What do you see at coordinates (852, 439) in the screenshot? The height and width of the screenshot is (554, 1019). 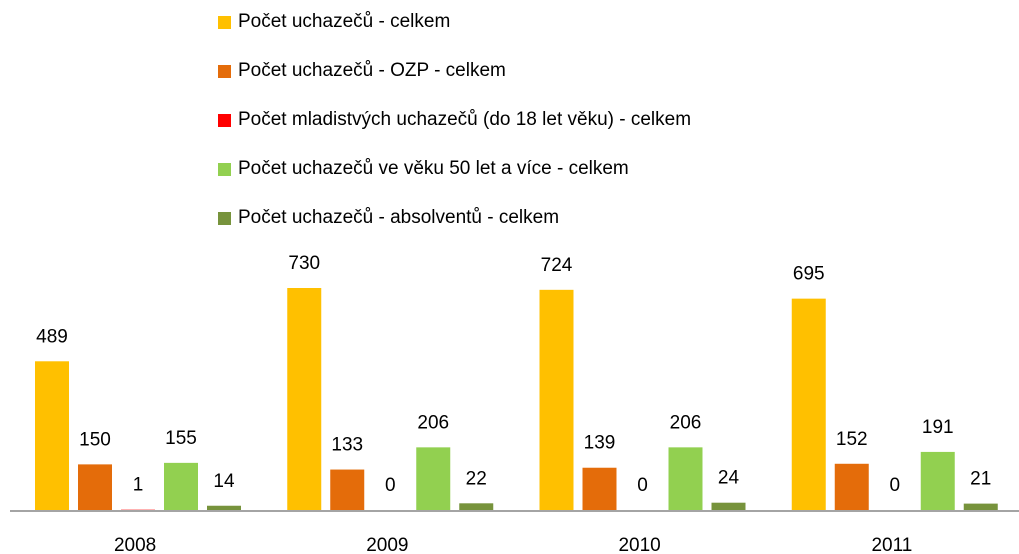 I see `value-label: 152` at bounding box center [852, 439].